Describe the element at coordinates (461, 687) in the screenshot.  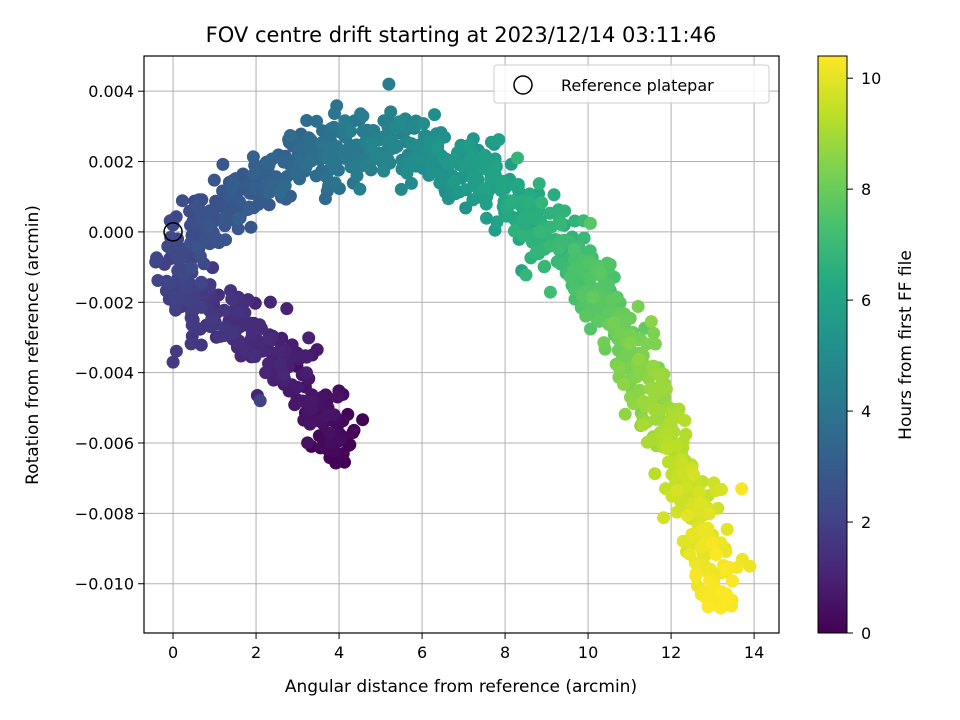
I see `x-axis-label: Angular distance from reference (arcmin)` at that location.